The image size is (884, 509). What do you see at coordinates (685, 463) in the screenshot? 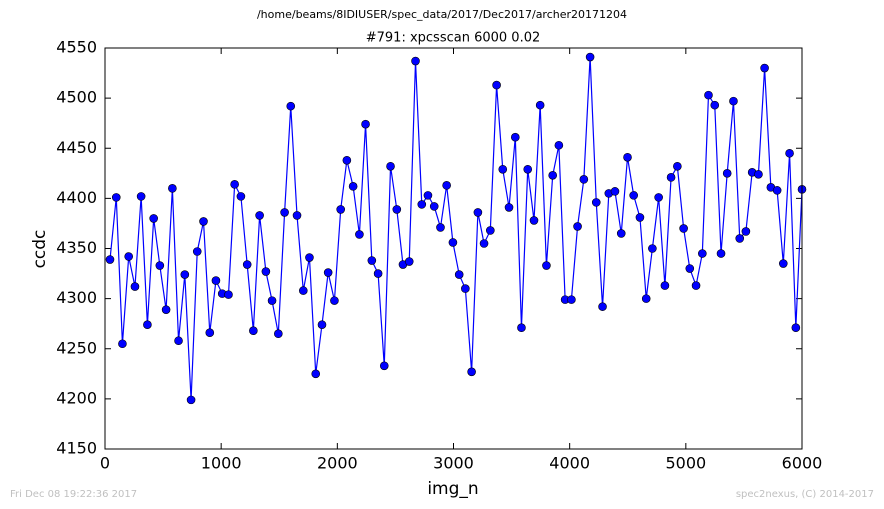
I see `x-tick-label: 5000` at bounding box center [685, 463].